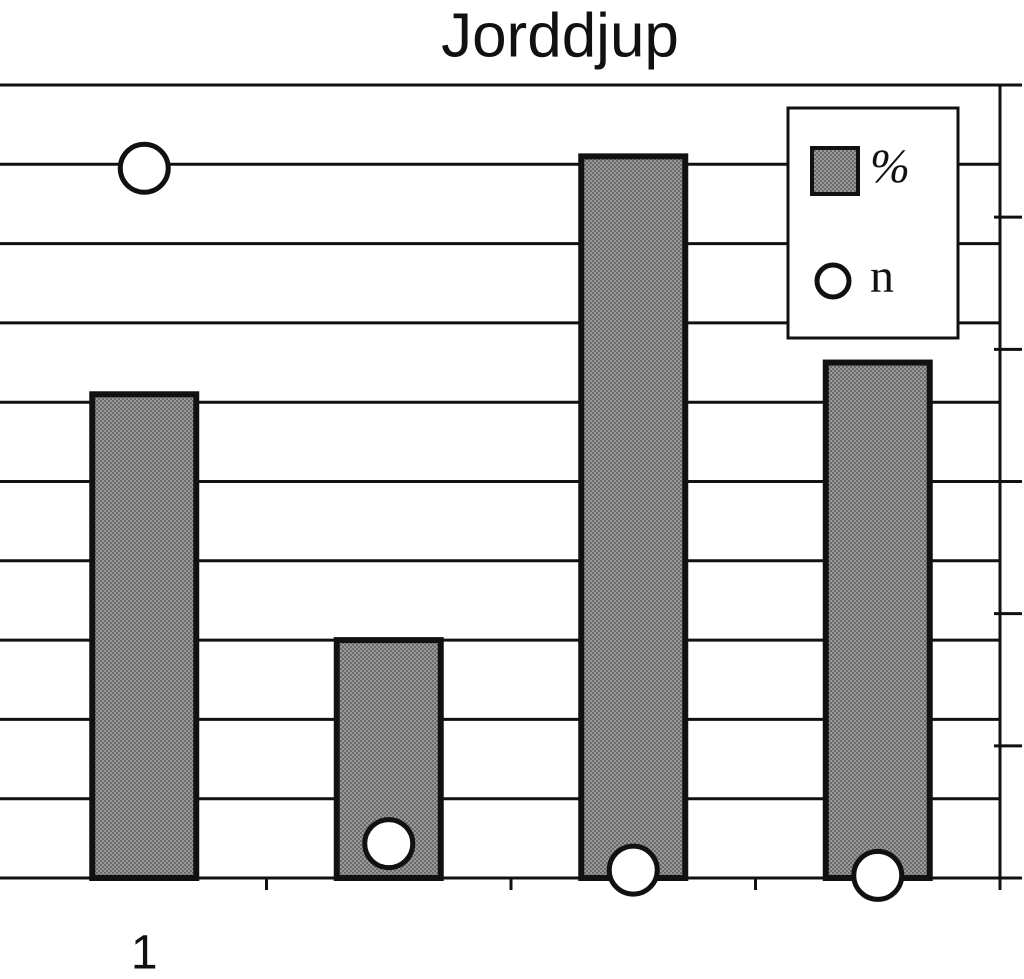  I want to click on legend-label: %, so click(890, 166).